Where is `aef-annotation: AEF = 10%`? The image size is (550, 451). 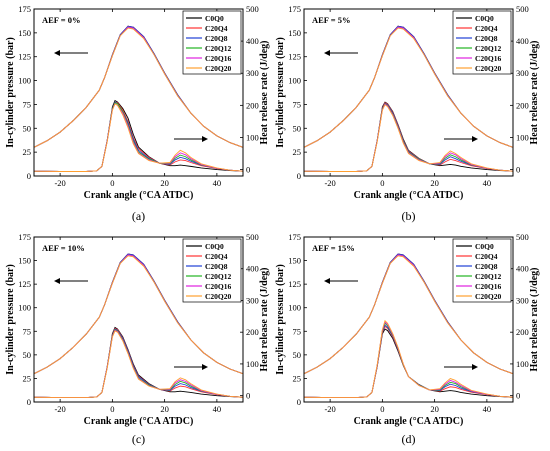
aef-annotation: AEF = 10% is located at coordinates (63, 248).